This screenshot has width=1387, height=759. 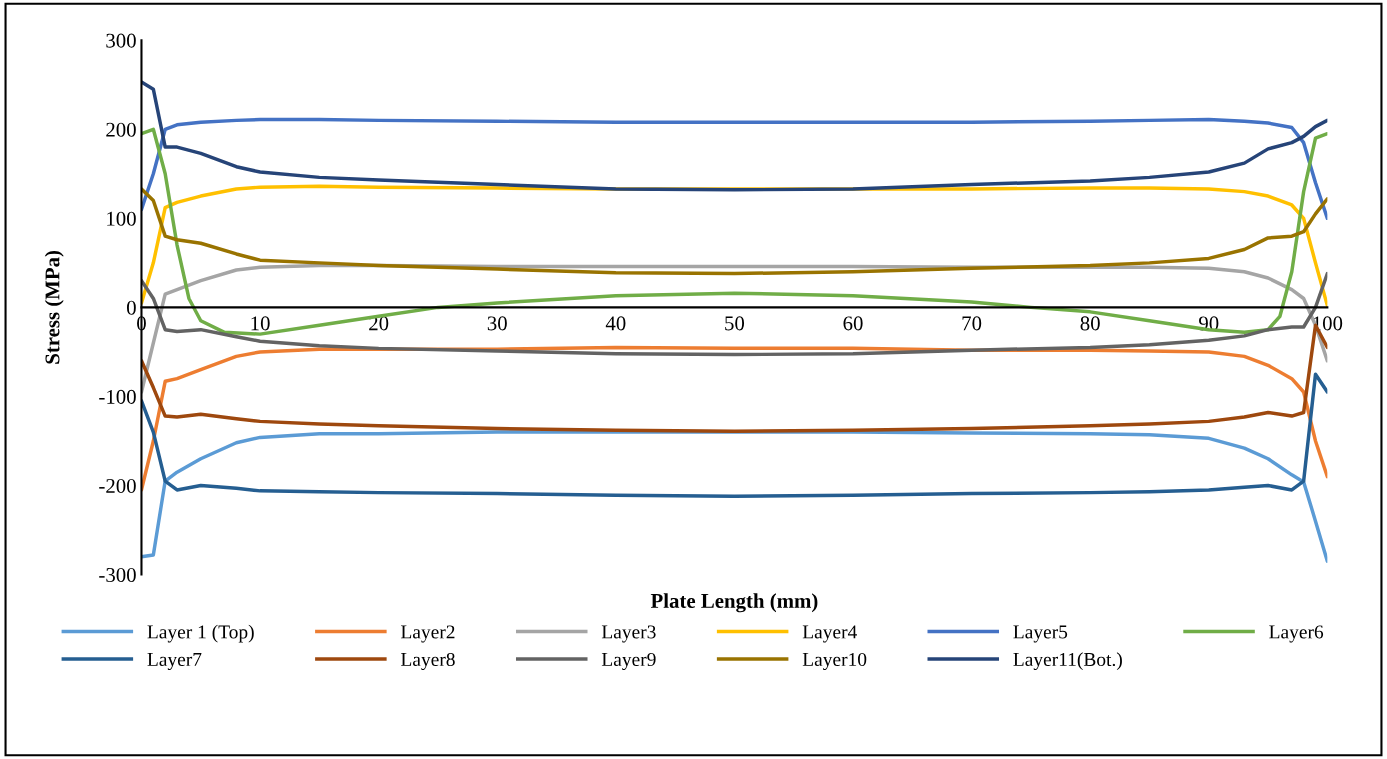 I want to click on x-tick-label: 10, so click(x=260, y=323).